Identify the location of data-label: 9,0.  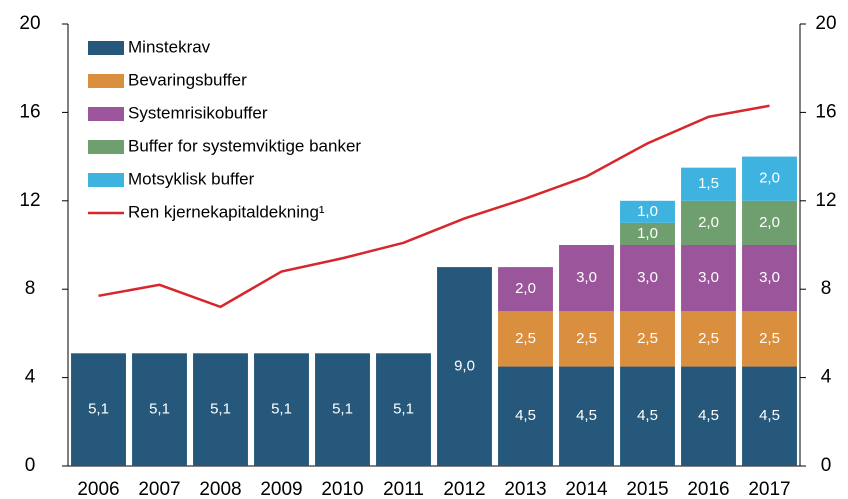
(464, 366).